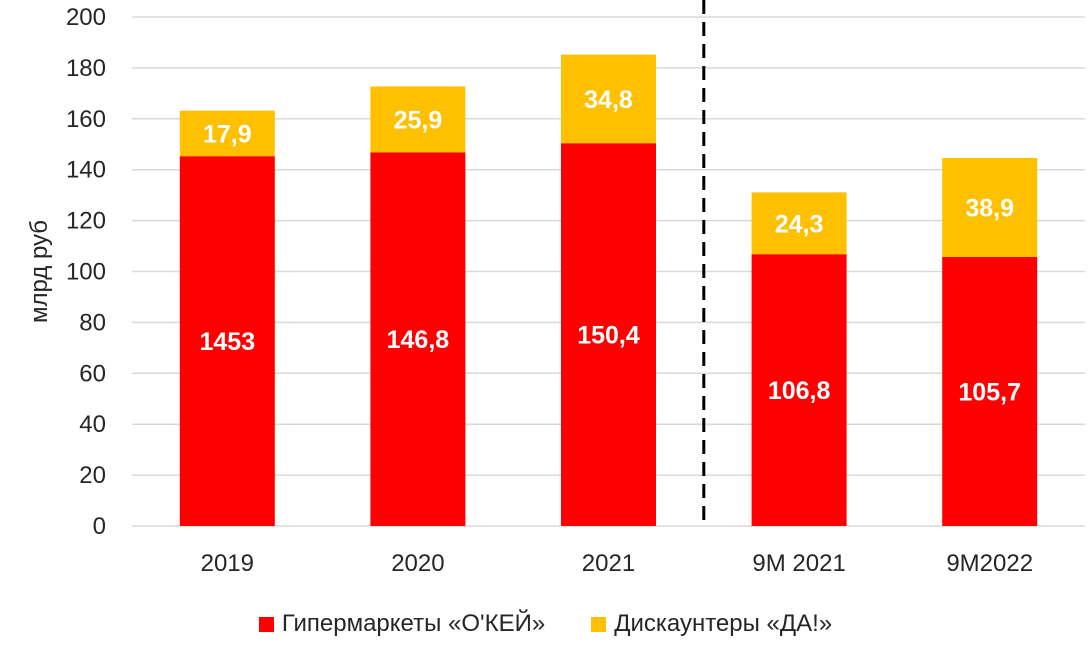  What do you see at coordinates (92, 322) in the screenshot?
I see `y-tick-label: 80` at bounding box center [92, 322].